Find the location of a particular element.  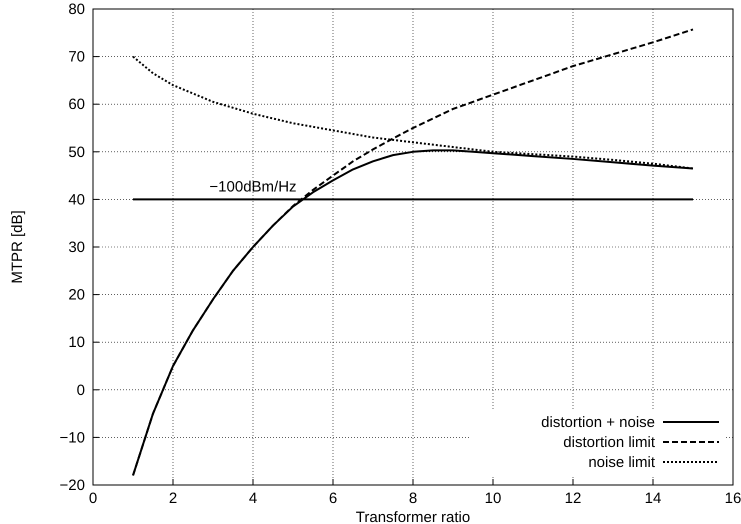

x-axis-title: Transformer ratio is located at coordinates (413, 516).